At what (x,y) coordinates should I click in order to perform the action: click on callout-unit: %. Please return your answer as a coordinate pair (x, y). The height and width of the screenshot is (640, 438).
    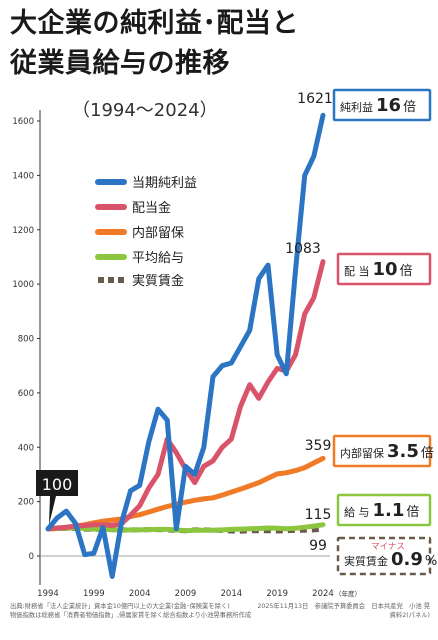
    Looking at the image, I should click on (431, 561).